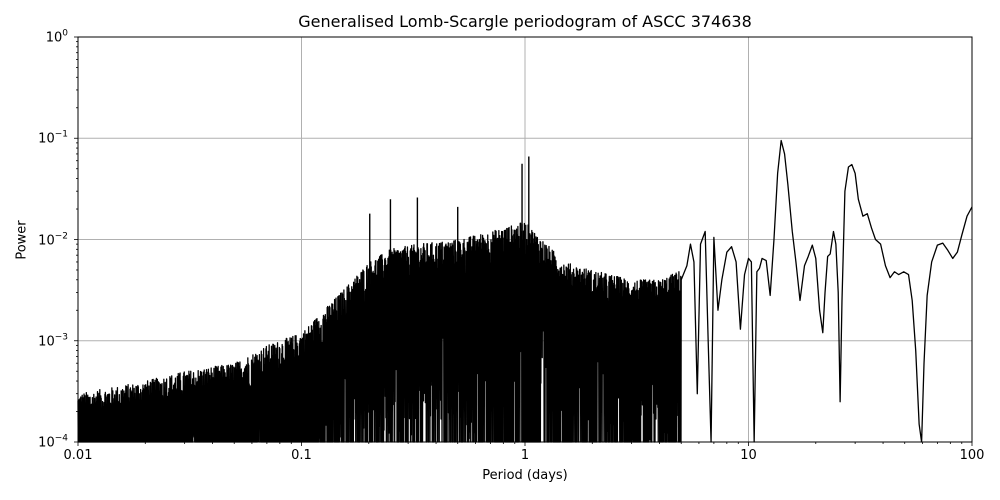  I want to click on x-tick-label: 10, so click(748, 455).